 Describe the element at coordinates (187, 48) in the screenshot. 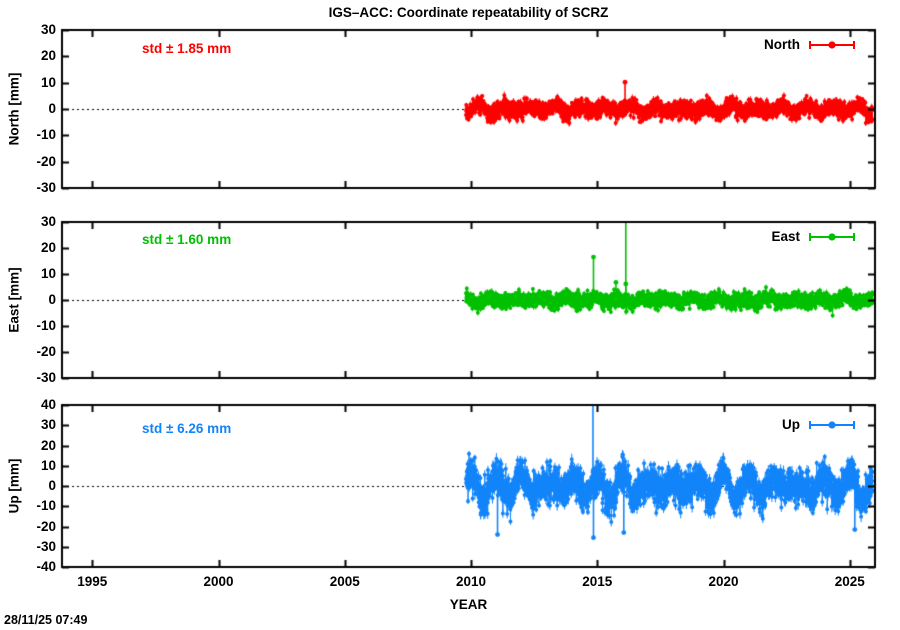

I see `north-std-label: std ± 1.85 mm` at that location.